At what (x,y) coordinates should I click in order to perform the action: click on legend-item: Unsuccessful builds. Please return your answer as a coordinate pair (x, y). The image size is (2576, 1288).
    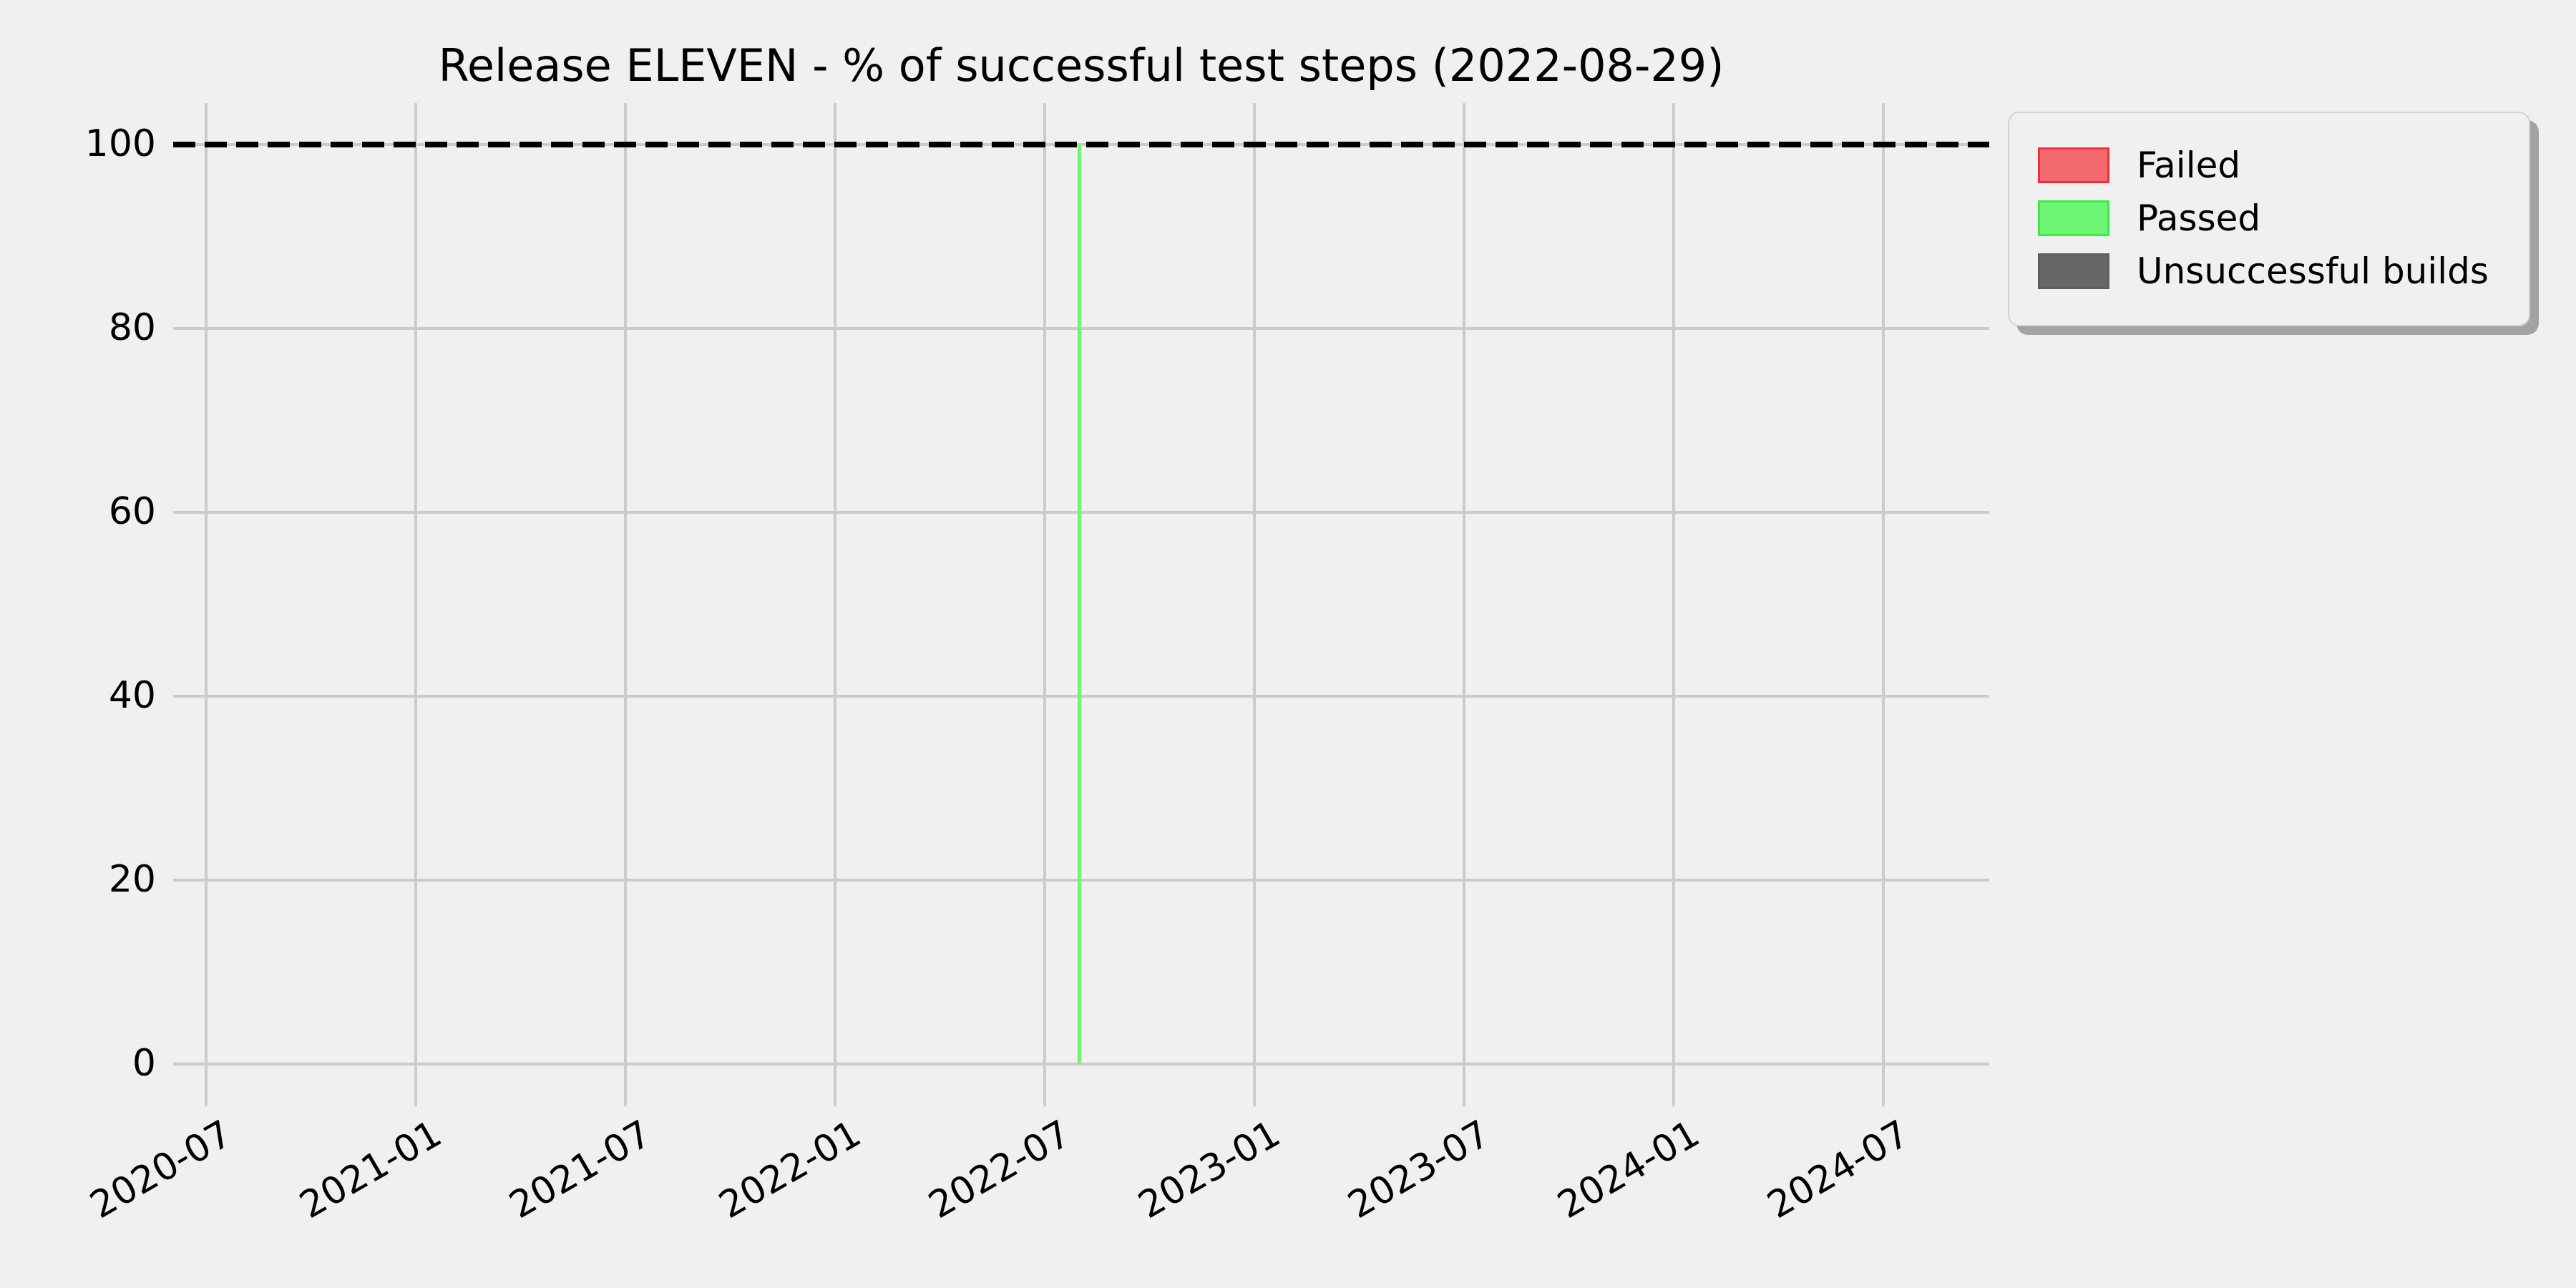
    Looking at the image, I should click on (2283, 271).